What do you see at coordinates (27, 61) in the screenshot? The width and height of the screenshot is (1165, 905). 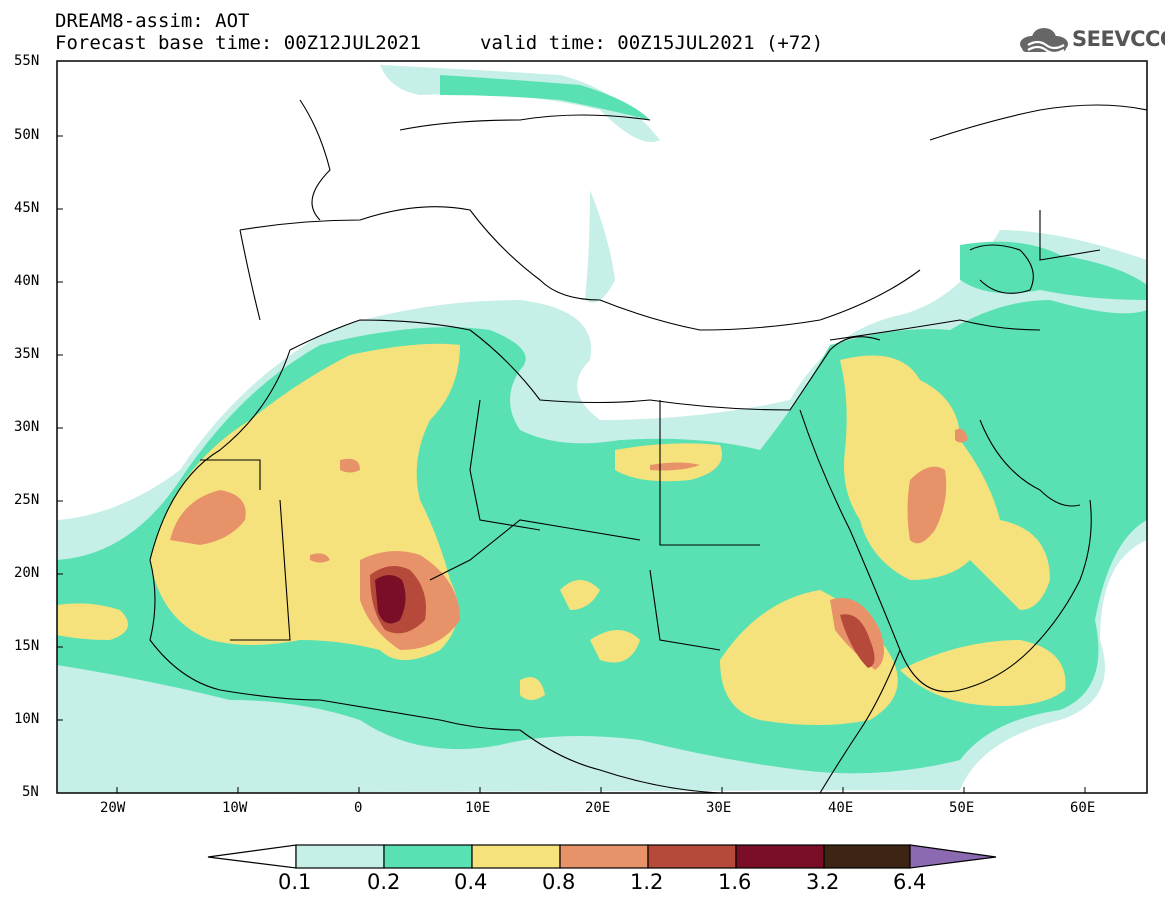 I see `lat-label: 55N` at bounding box center [27, 61].